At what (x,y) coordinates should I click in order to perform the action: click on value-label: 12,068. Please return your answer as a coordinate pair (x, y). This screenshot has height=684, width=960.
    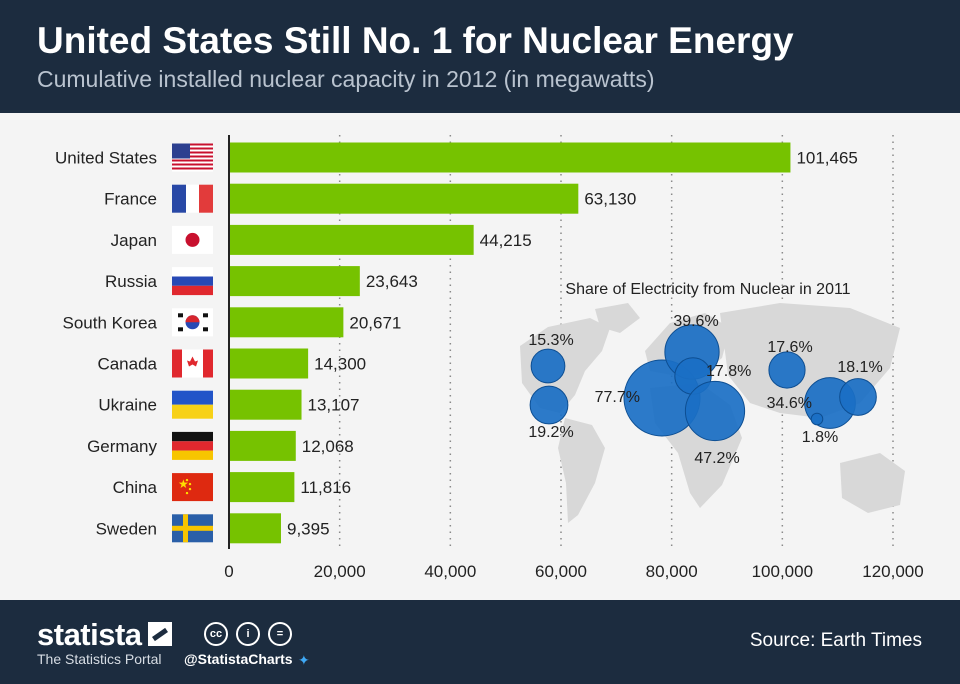
    Looking at the image, I should click on (328, 446).